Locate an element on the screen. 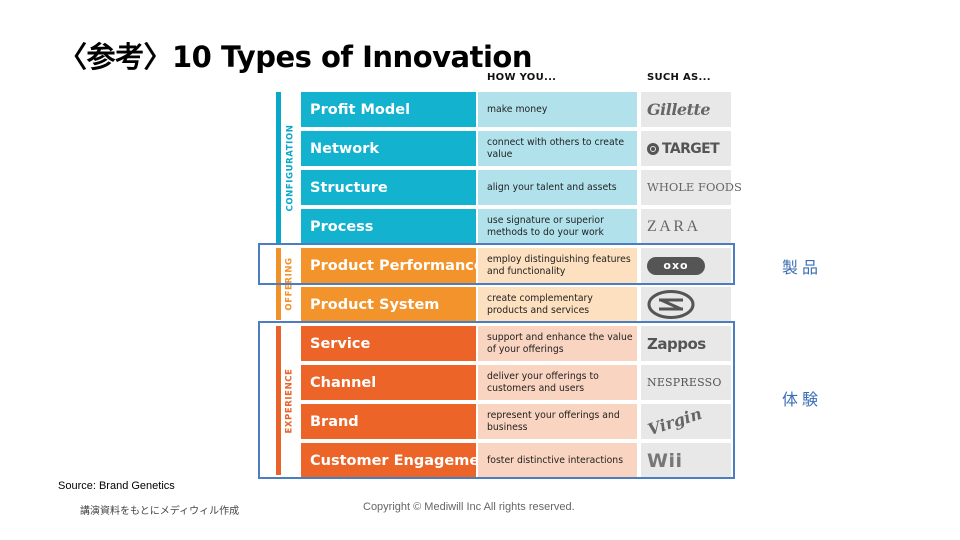  example-cell is located at coordinates (686, 304).